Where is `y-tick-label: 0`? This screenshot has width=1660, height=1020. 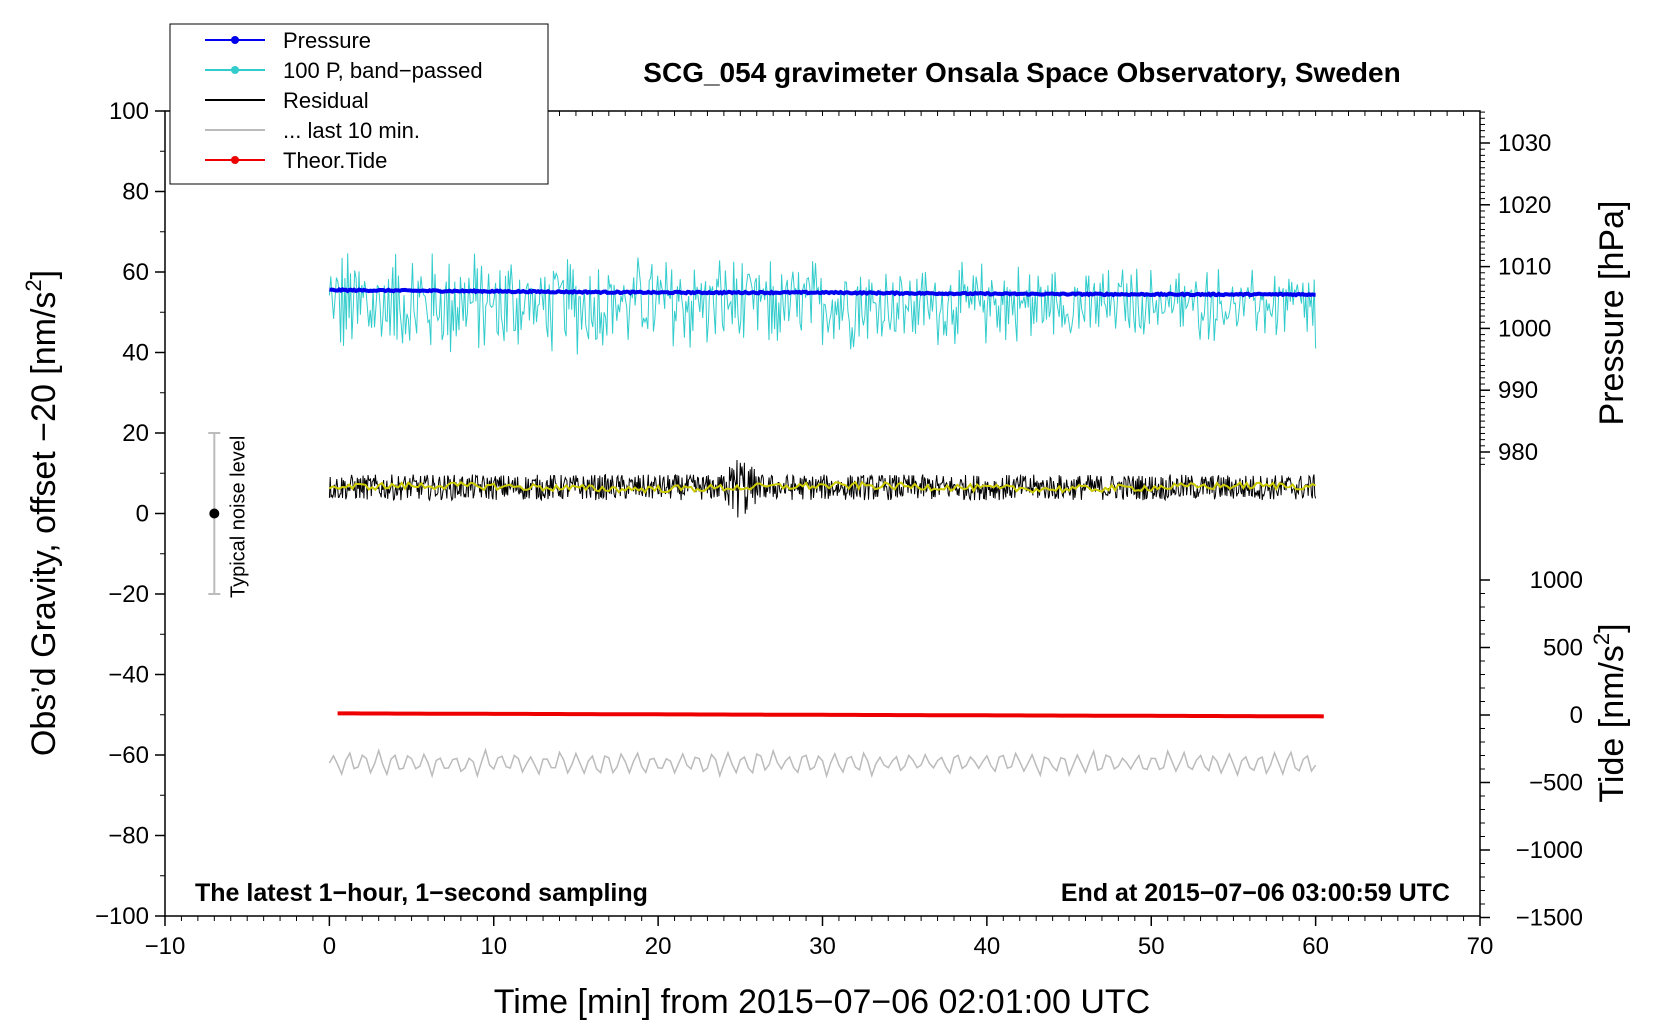 y-tick-label: 0 is located at coordinates (142, 514).